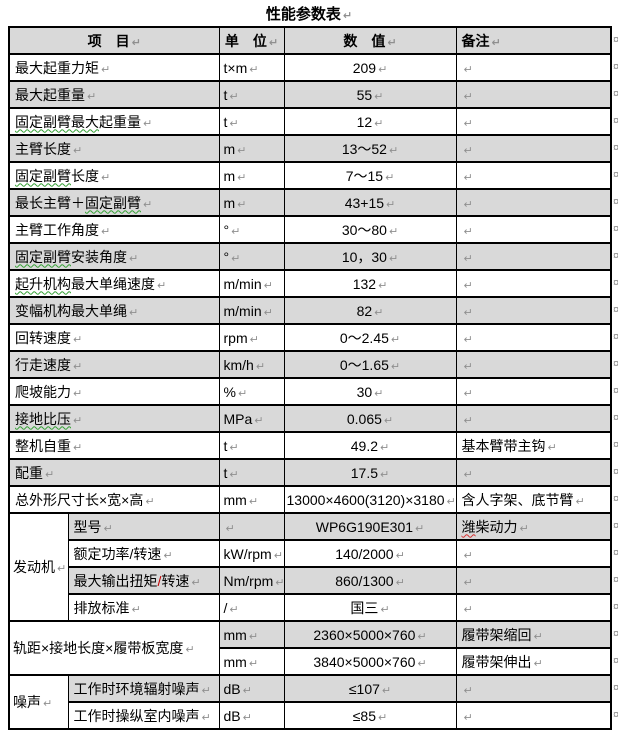 Image resolution: width=618 pixels, height=739 pixels. I want to click on cell-text: m/min, so click(242, 310).